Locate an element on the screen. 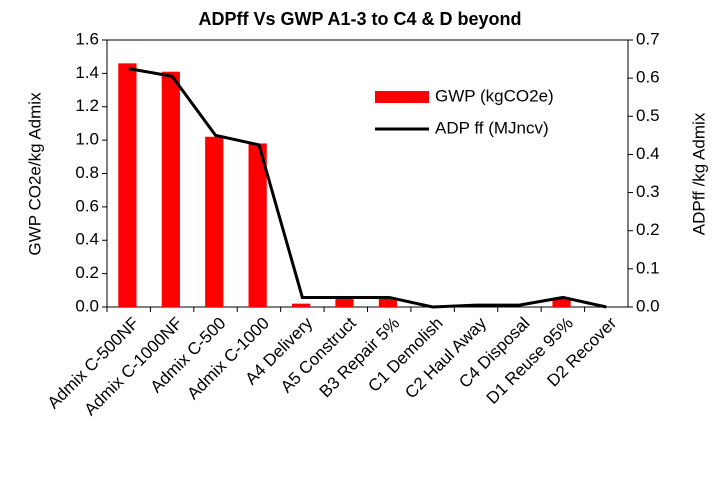 The image size is (717, 478). y-tick-label: 1.4 is located at coordinates (87, 72).